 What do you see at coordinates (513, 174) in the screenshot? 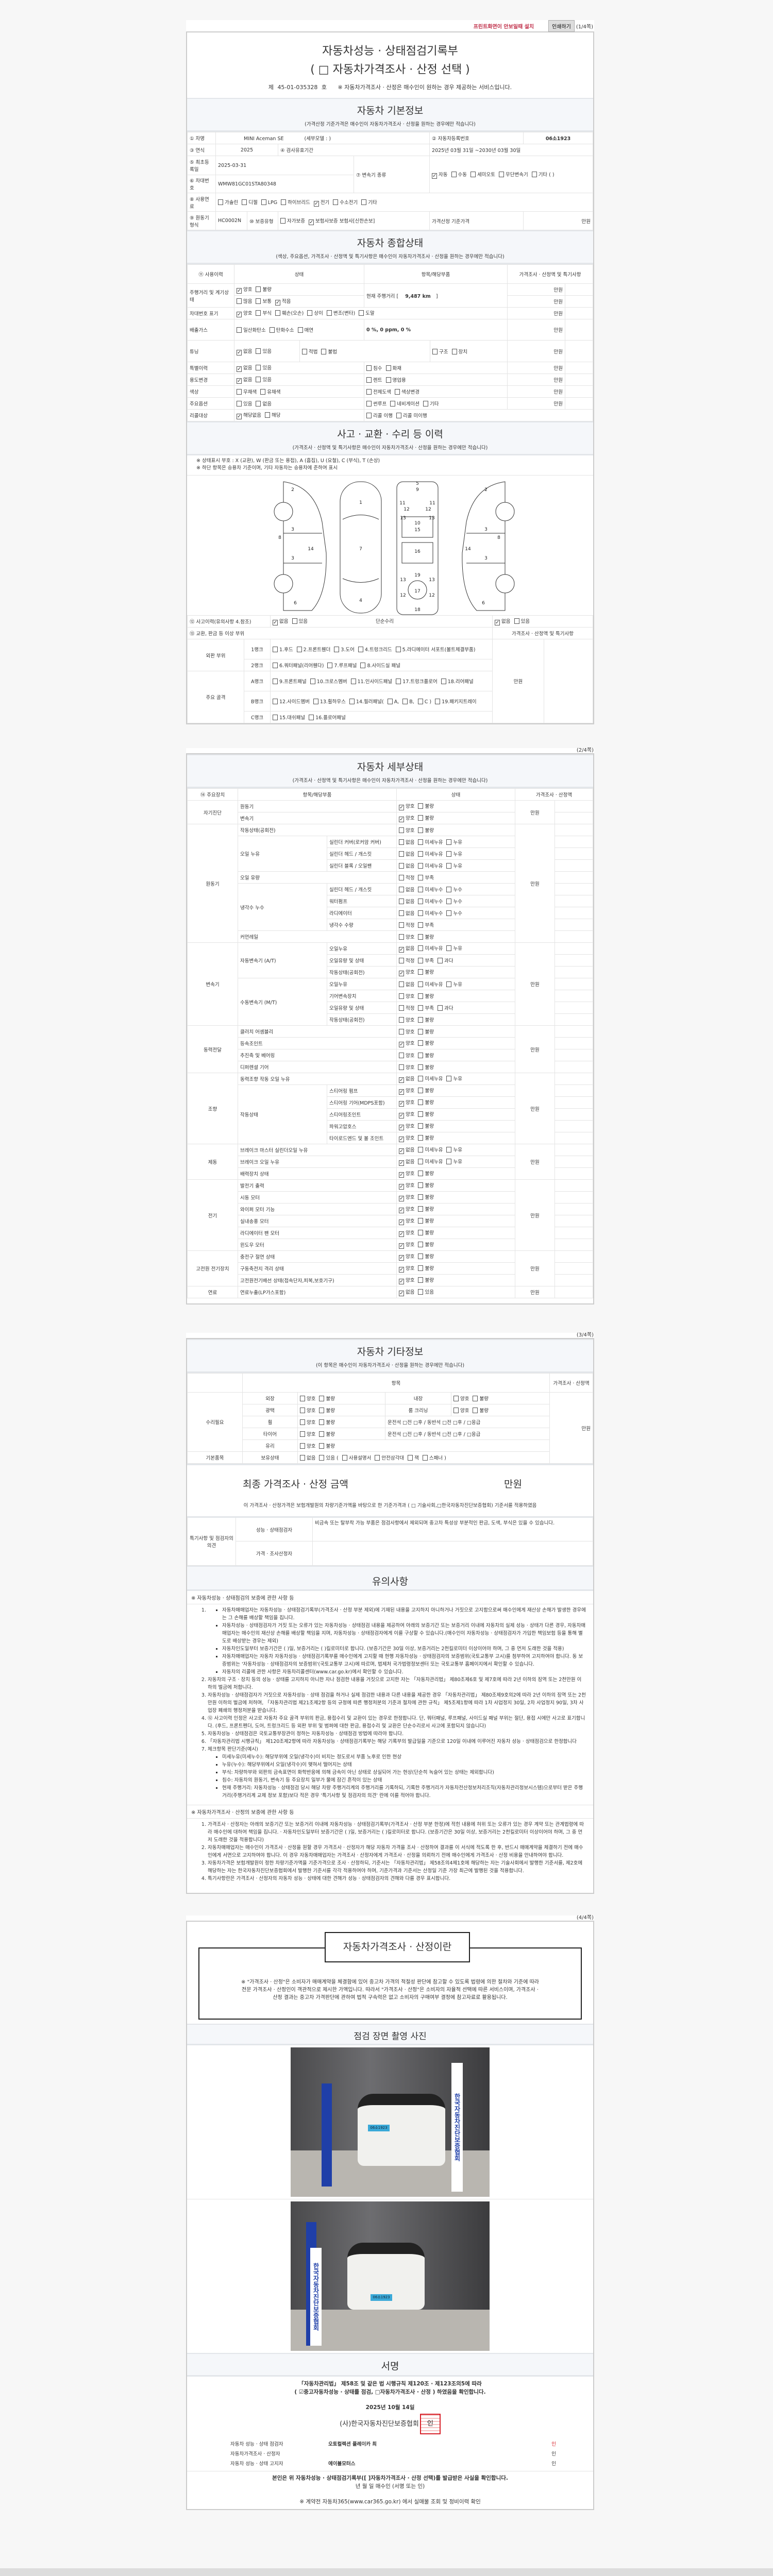
I see `checkbox-option: 무단변속기` at bounding box center [513, 174].